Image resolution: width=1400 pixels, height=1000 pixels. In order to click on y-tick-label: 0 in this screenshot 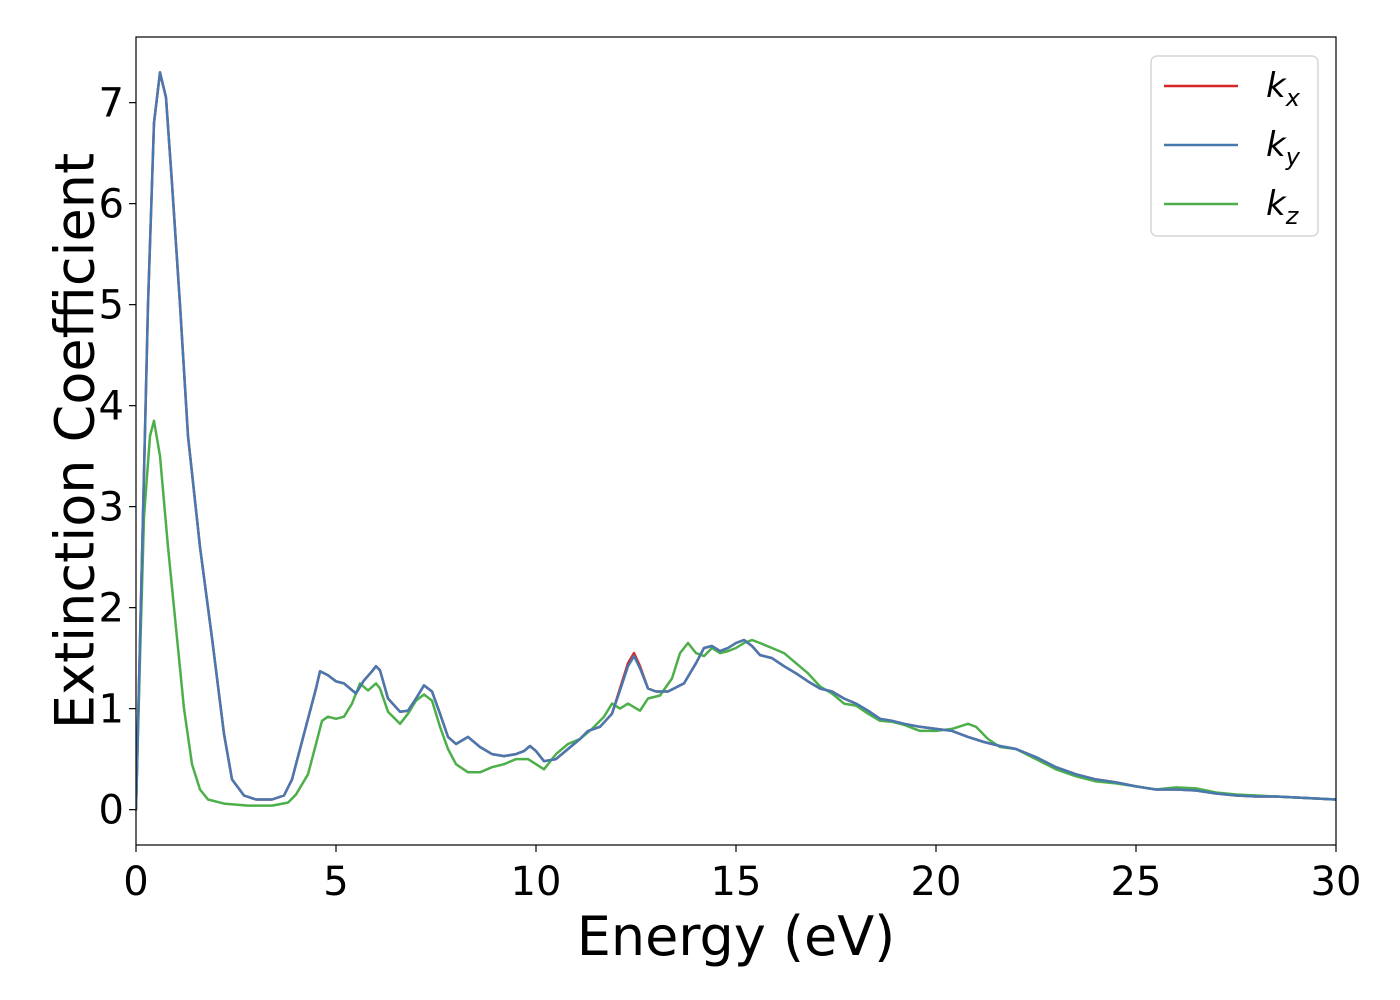, I will do `click(111, 811)`.